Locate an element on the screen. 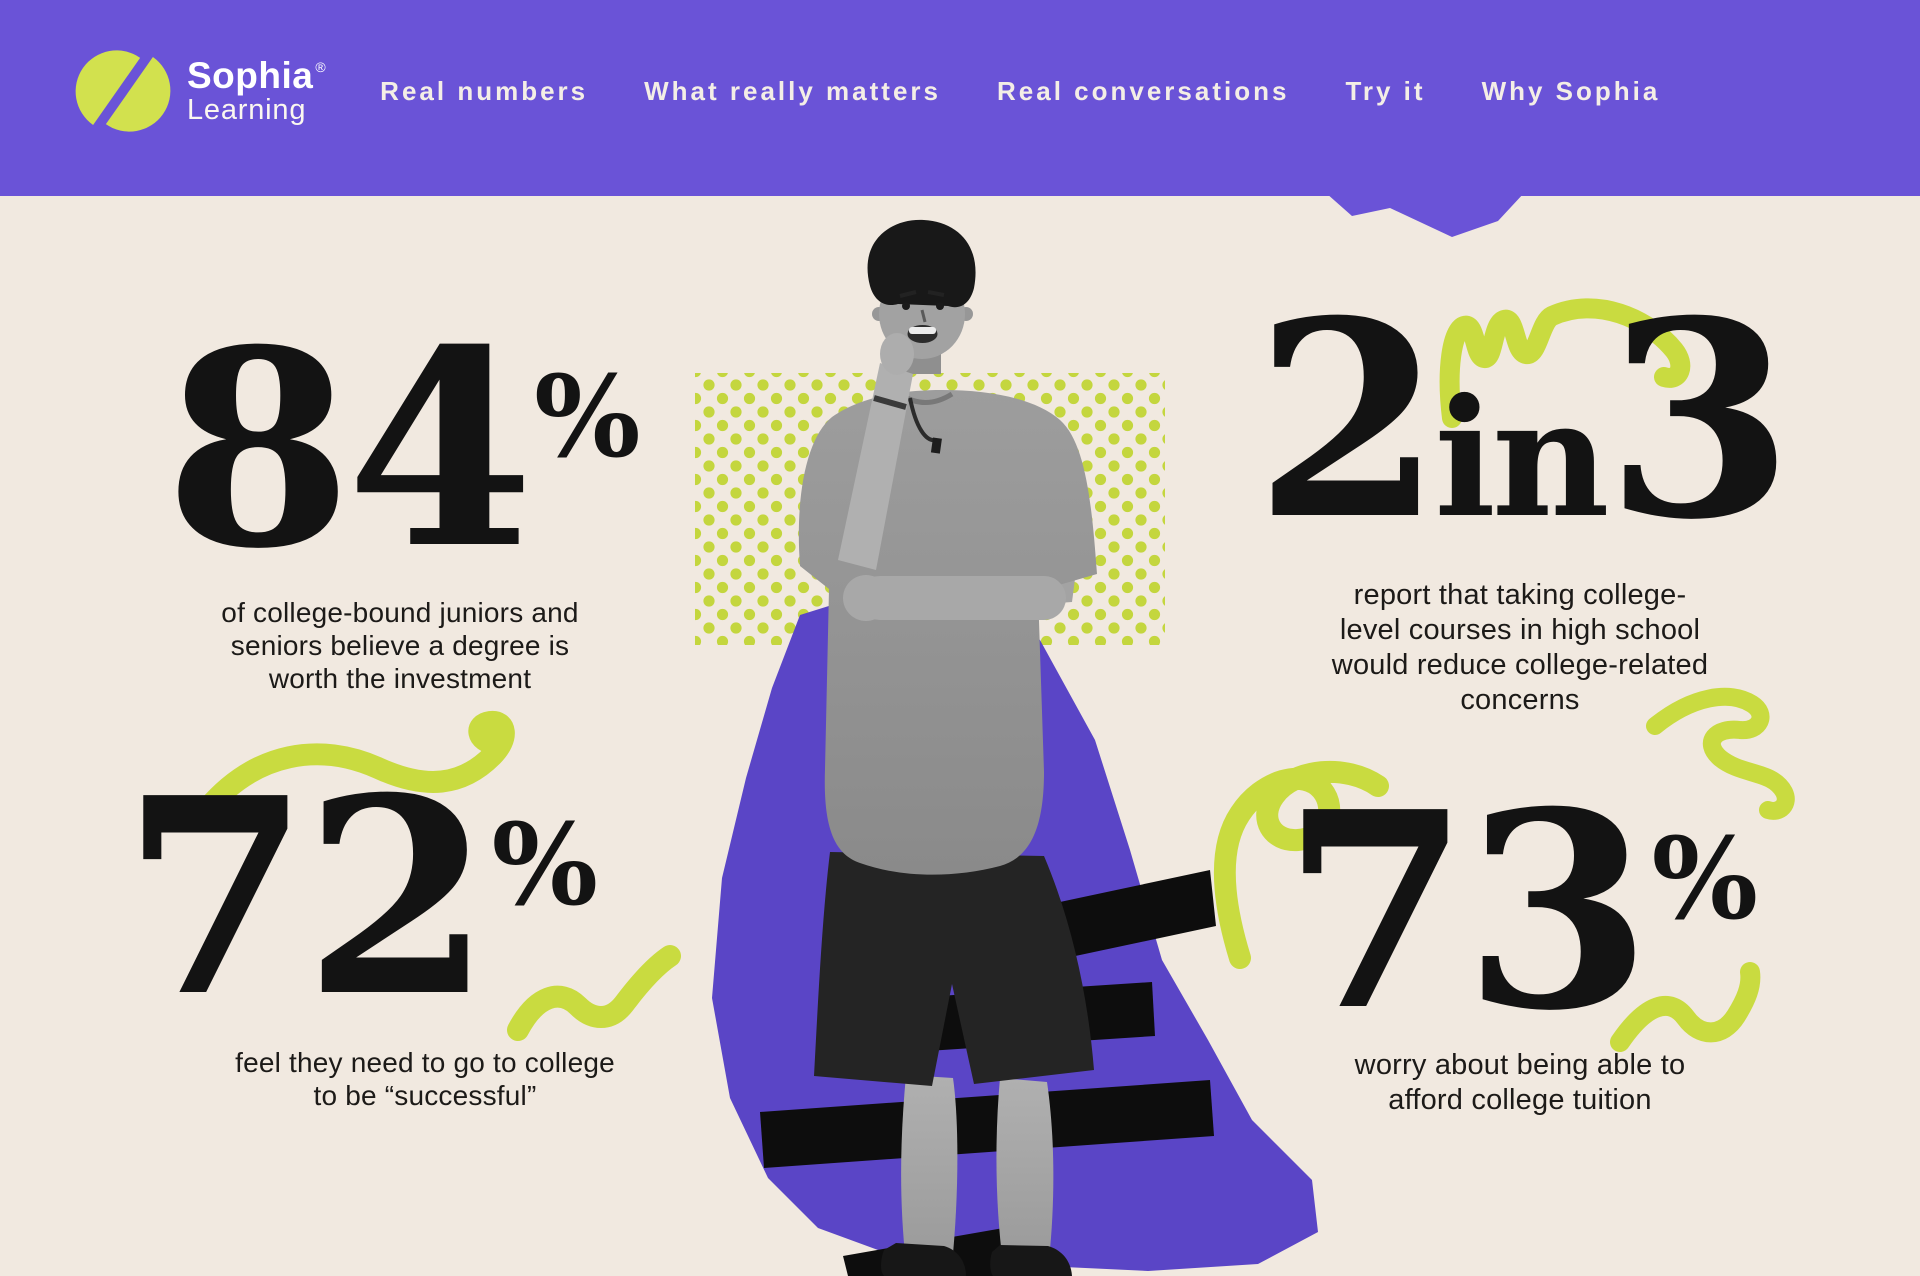  student-photo is located at coordinates (947, 747).